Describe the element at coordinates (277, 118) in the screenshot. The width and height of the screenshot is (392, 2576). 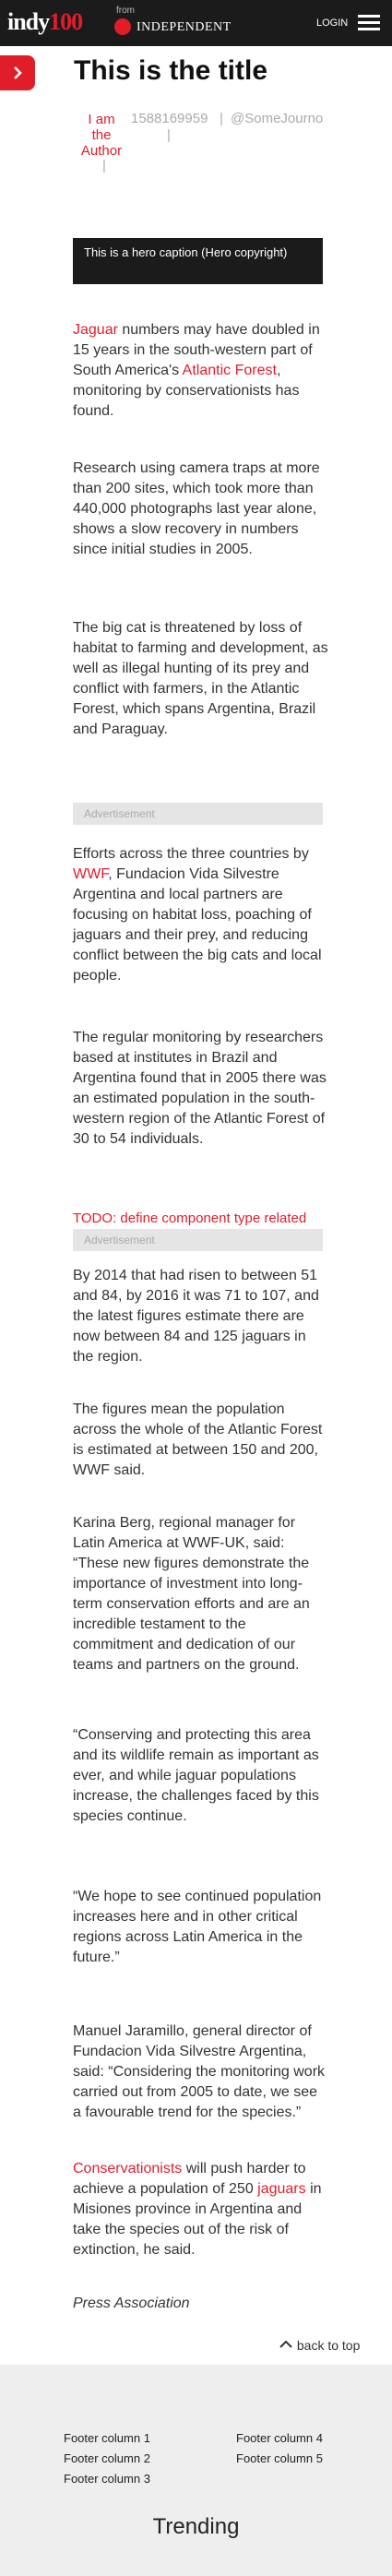
I see `twitter-handle: @SomeJourno` at that location.